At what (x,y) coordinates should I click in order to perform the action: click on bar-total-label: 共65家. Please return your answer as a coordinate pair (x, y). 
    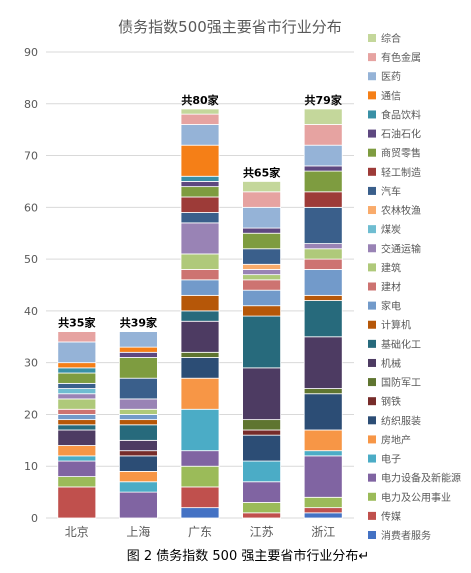
    Looking at the image, I should click on (262, 172).